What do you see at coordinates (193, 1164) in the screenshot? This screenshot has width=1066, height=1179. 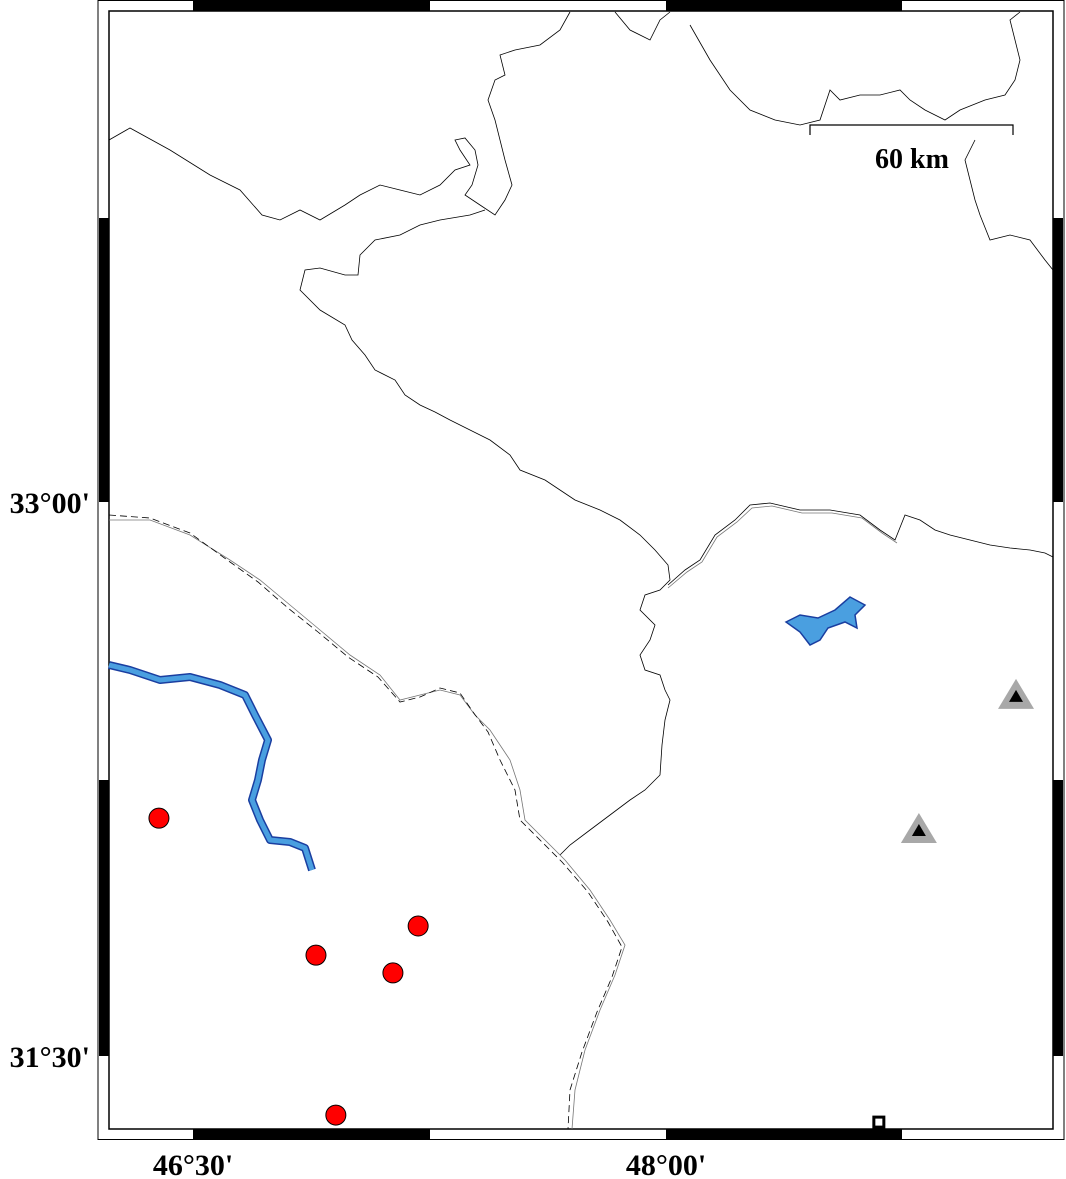 I see `lon-label: 46°30'` at bounding box center [193, 1164].